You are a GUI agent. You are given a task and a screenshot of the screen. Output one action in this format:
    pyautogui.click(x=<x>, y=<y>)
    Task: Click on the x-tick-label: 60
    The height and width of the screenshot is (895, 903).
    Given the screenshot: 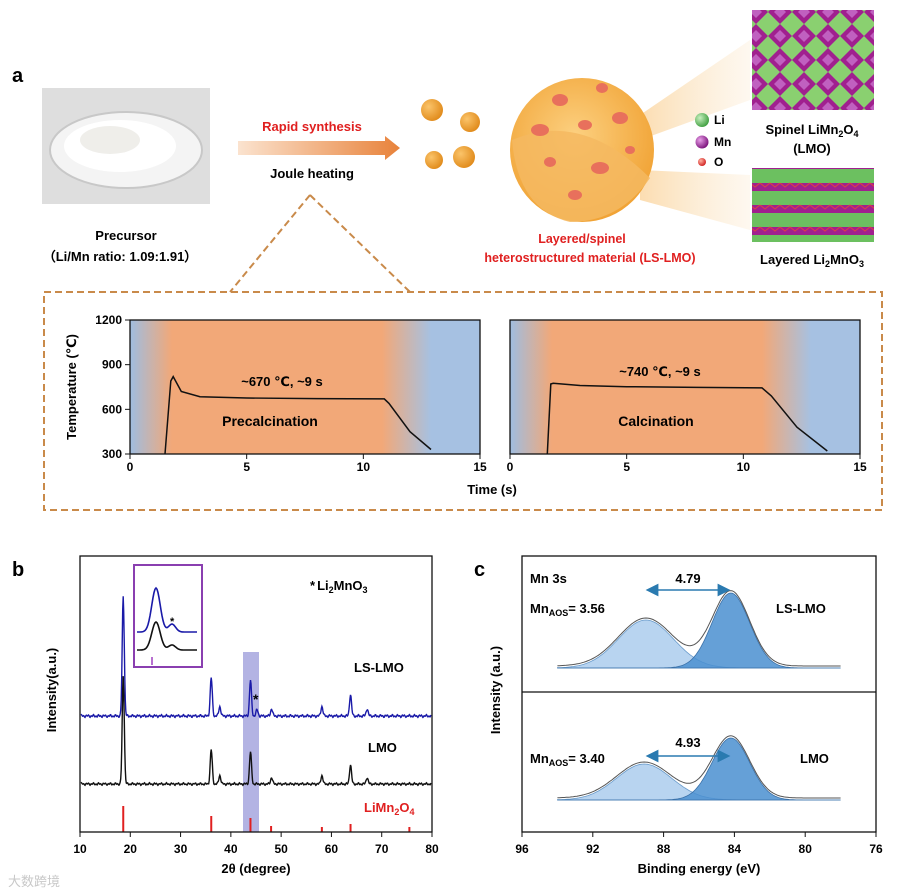 What is the action you would take?
    pyautogui.click(x=332, y=849)
    